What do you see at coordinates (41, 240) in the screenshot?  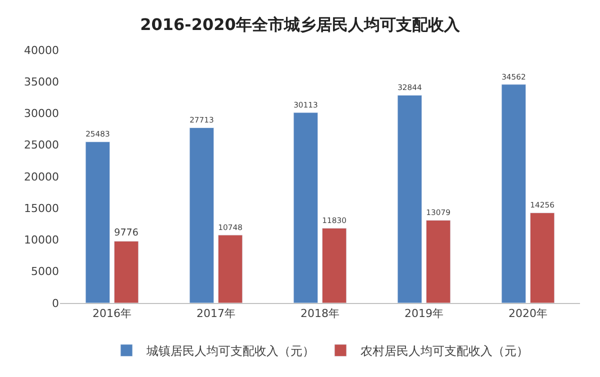 I see `y-tick-label: 10000` at bounding box center [41, 240].